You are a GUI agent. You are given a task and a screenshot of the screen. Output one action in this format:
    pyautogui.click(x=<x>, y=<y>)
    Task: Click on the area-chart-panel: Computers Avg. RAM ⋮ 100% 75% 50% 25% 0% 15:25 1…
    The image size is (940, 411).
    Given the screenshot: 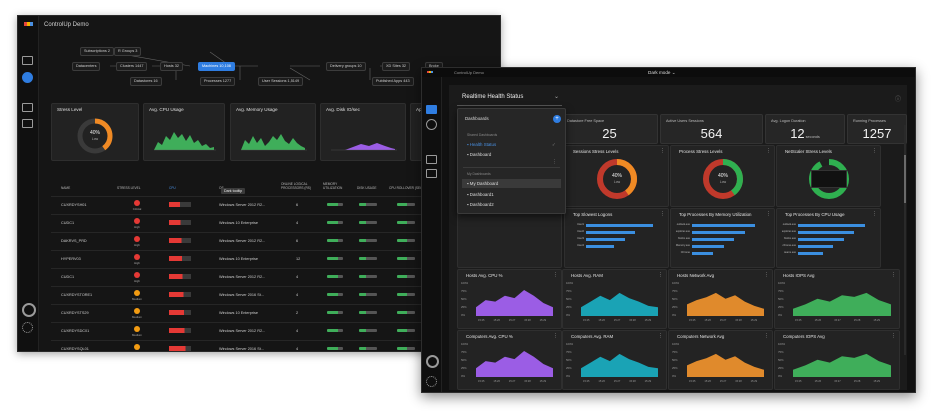 What is the action you would take?
    pyautogui.click(x=614, y=360)
    